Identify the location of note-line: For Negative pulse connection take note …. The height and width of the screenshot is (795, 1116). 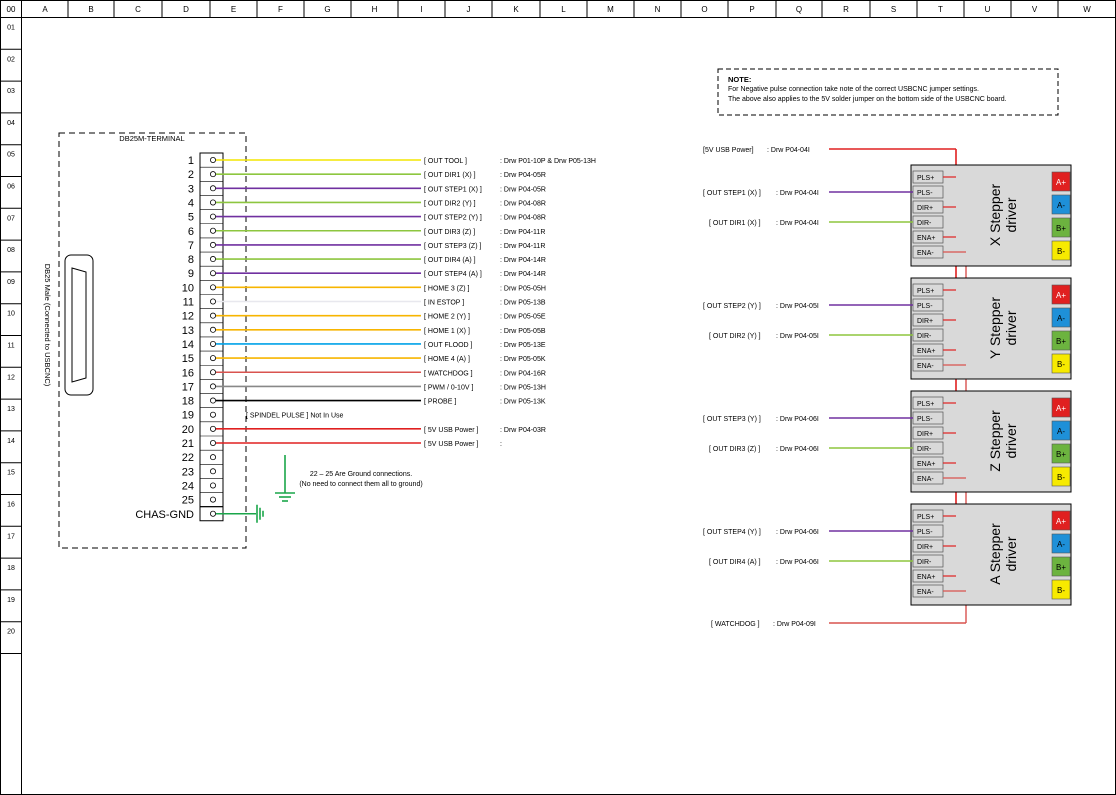
(853, 89).